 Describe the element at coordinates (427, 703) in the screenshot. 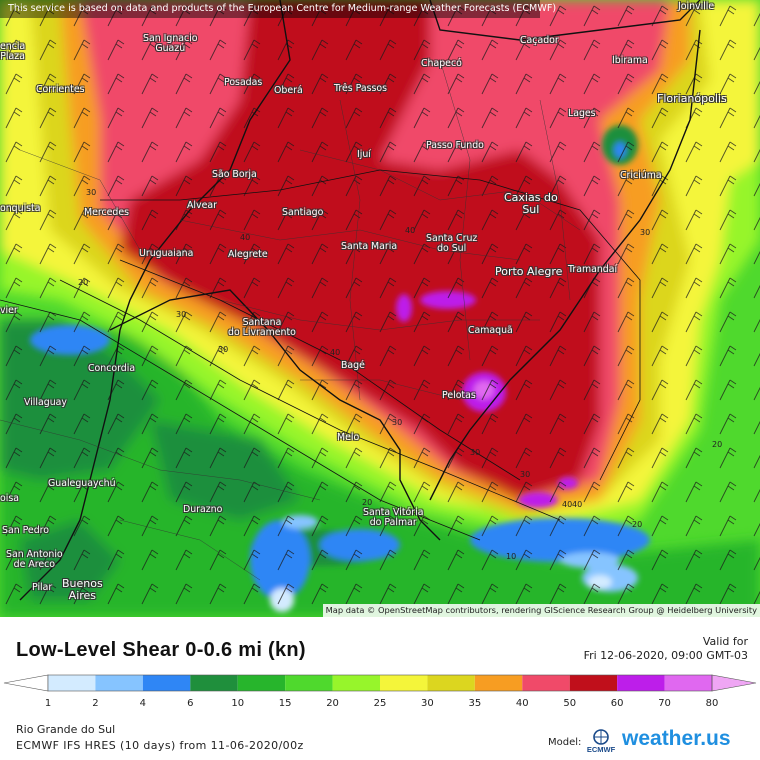

I see `color-scale-tick: 30` at that location.